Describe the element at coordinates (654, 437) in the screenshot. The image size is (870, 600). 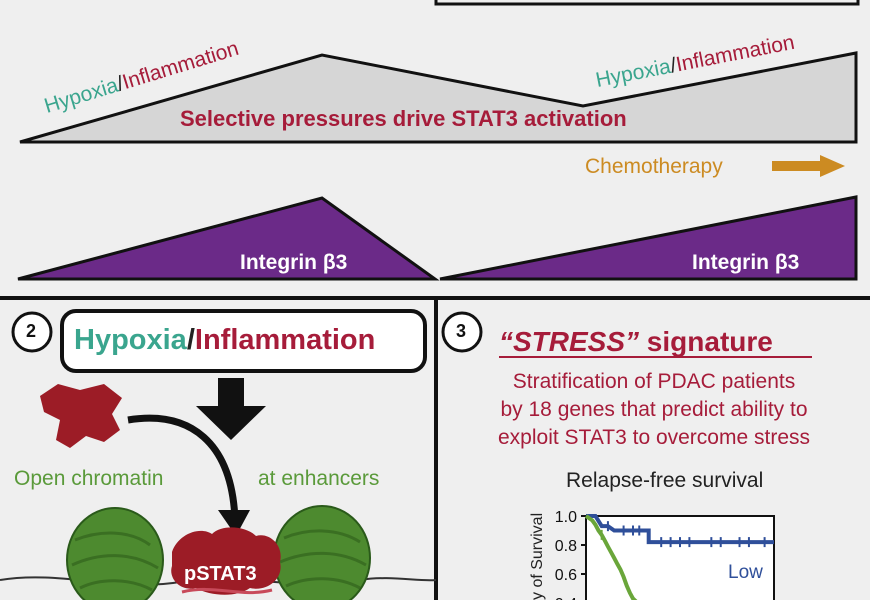
I see `description-line: exploit STAT3 to overcome stress` at that location.